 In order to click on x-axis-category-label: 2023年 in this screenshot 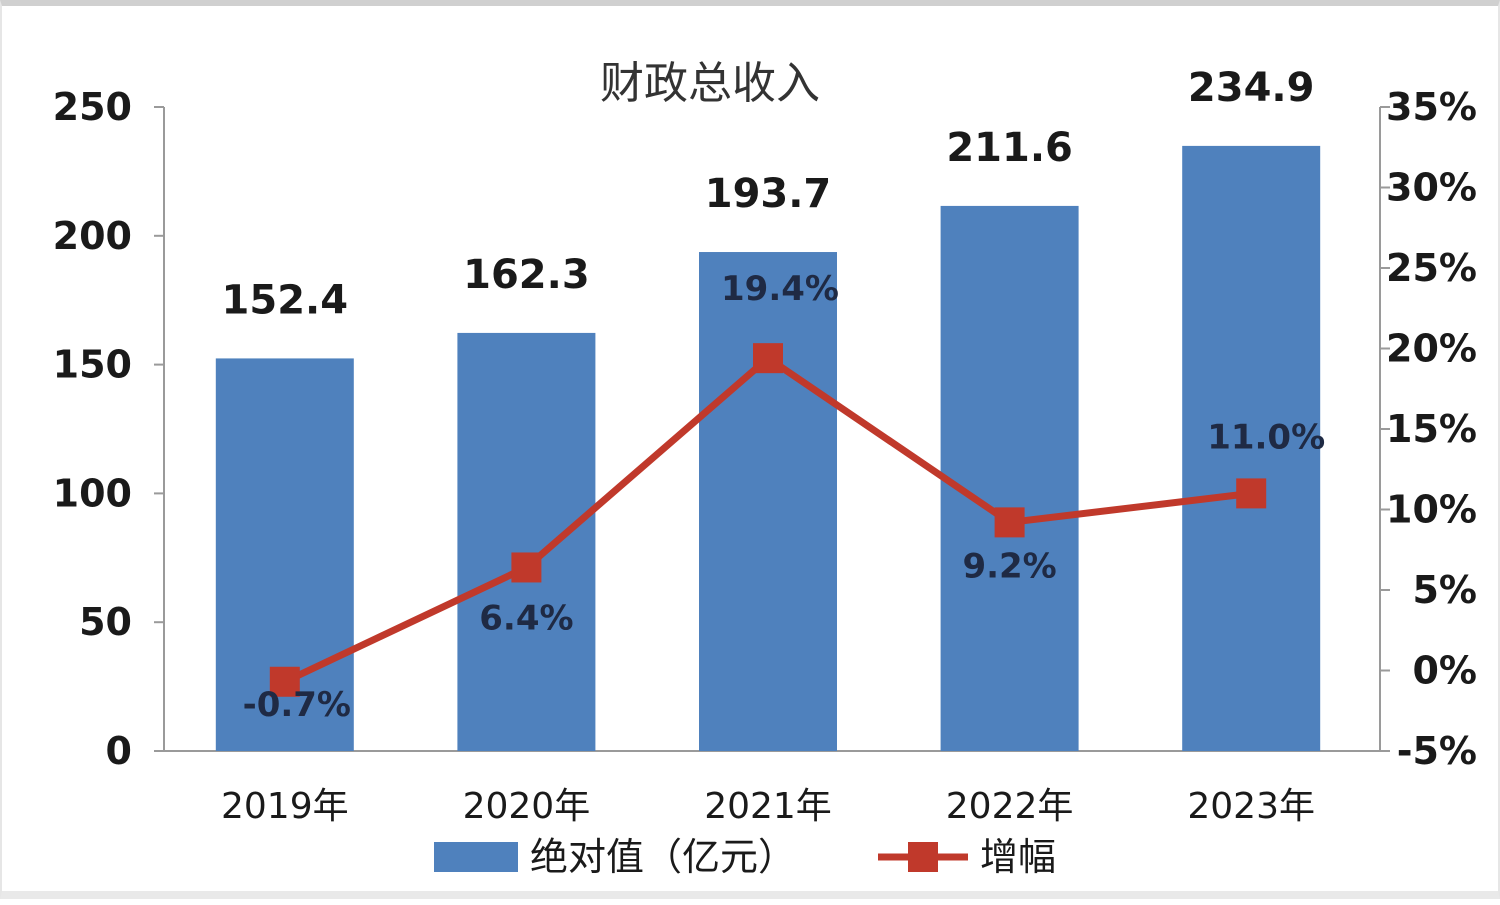, I will do `click(1251, 806)`.